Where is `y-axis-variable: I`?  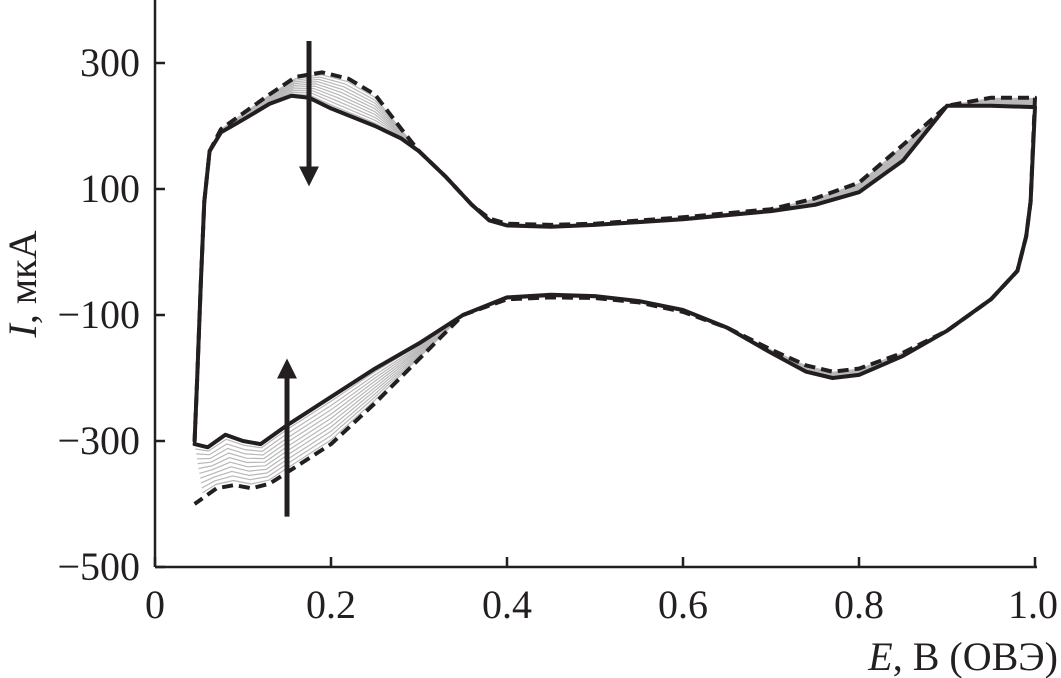 y-axis-variable: I is located at coordinates (22, 330).